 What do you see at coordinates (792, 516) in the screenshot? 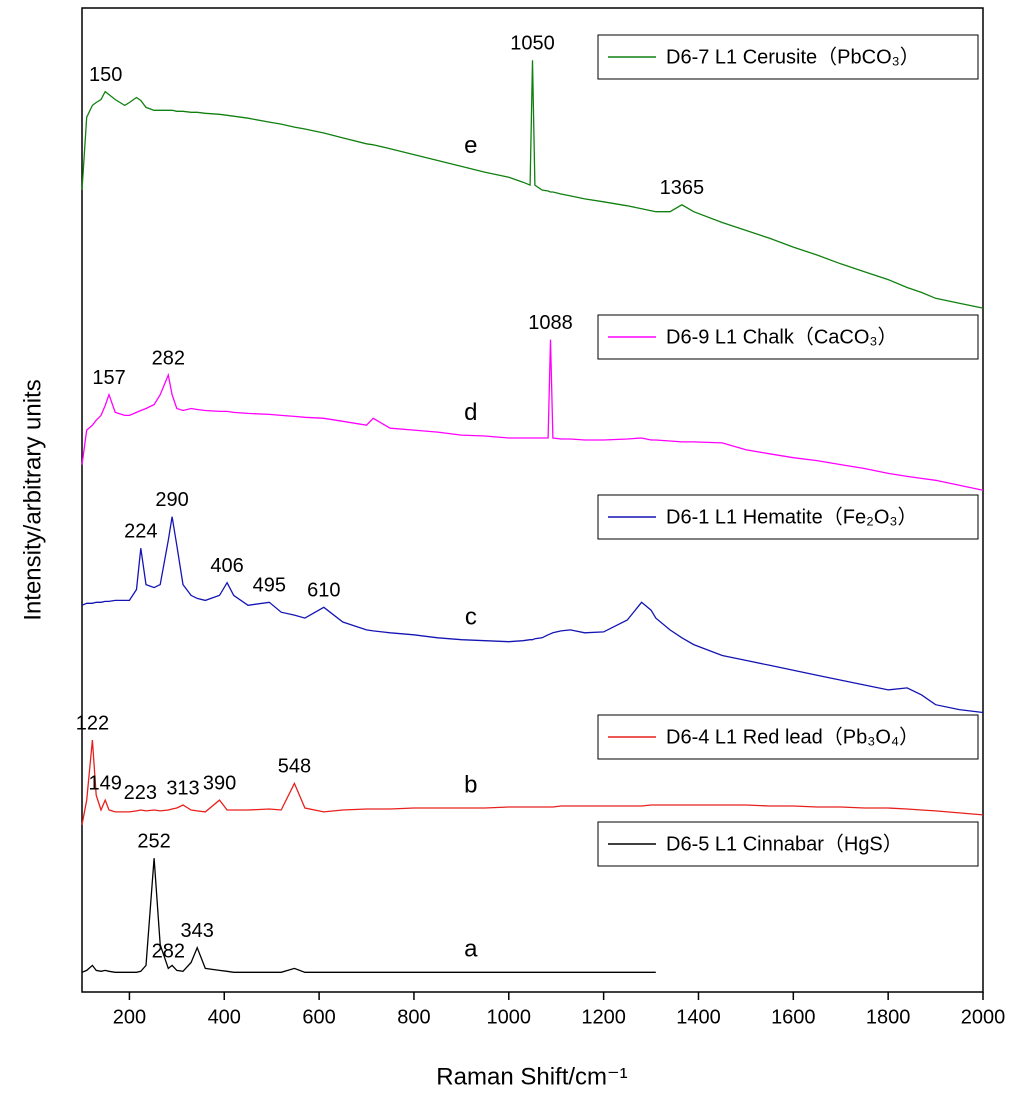
I see `legend-label: D6-1 L1 Hematite（Fe₂O₃）` at bounding box center [792, 516].